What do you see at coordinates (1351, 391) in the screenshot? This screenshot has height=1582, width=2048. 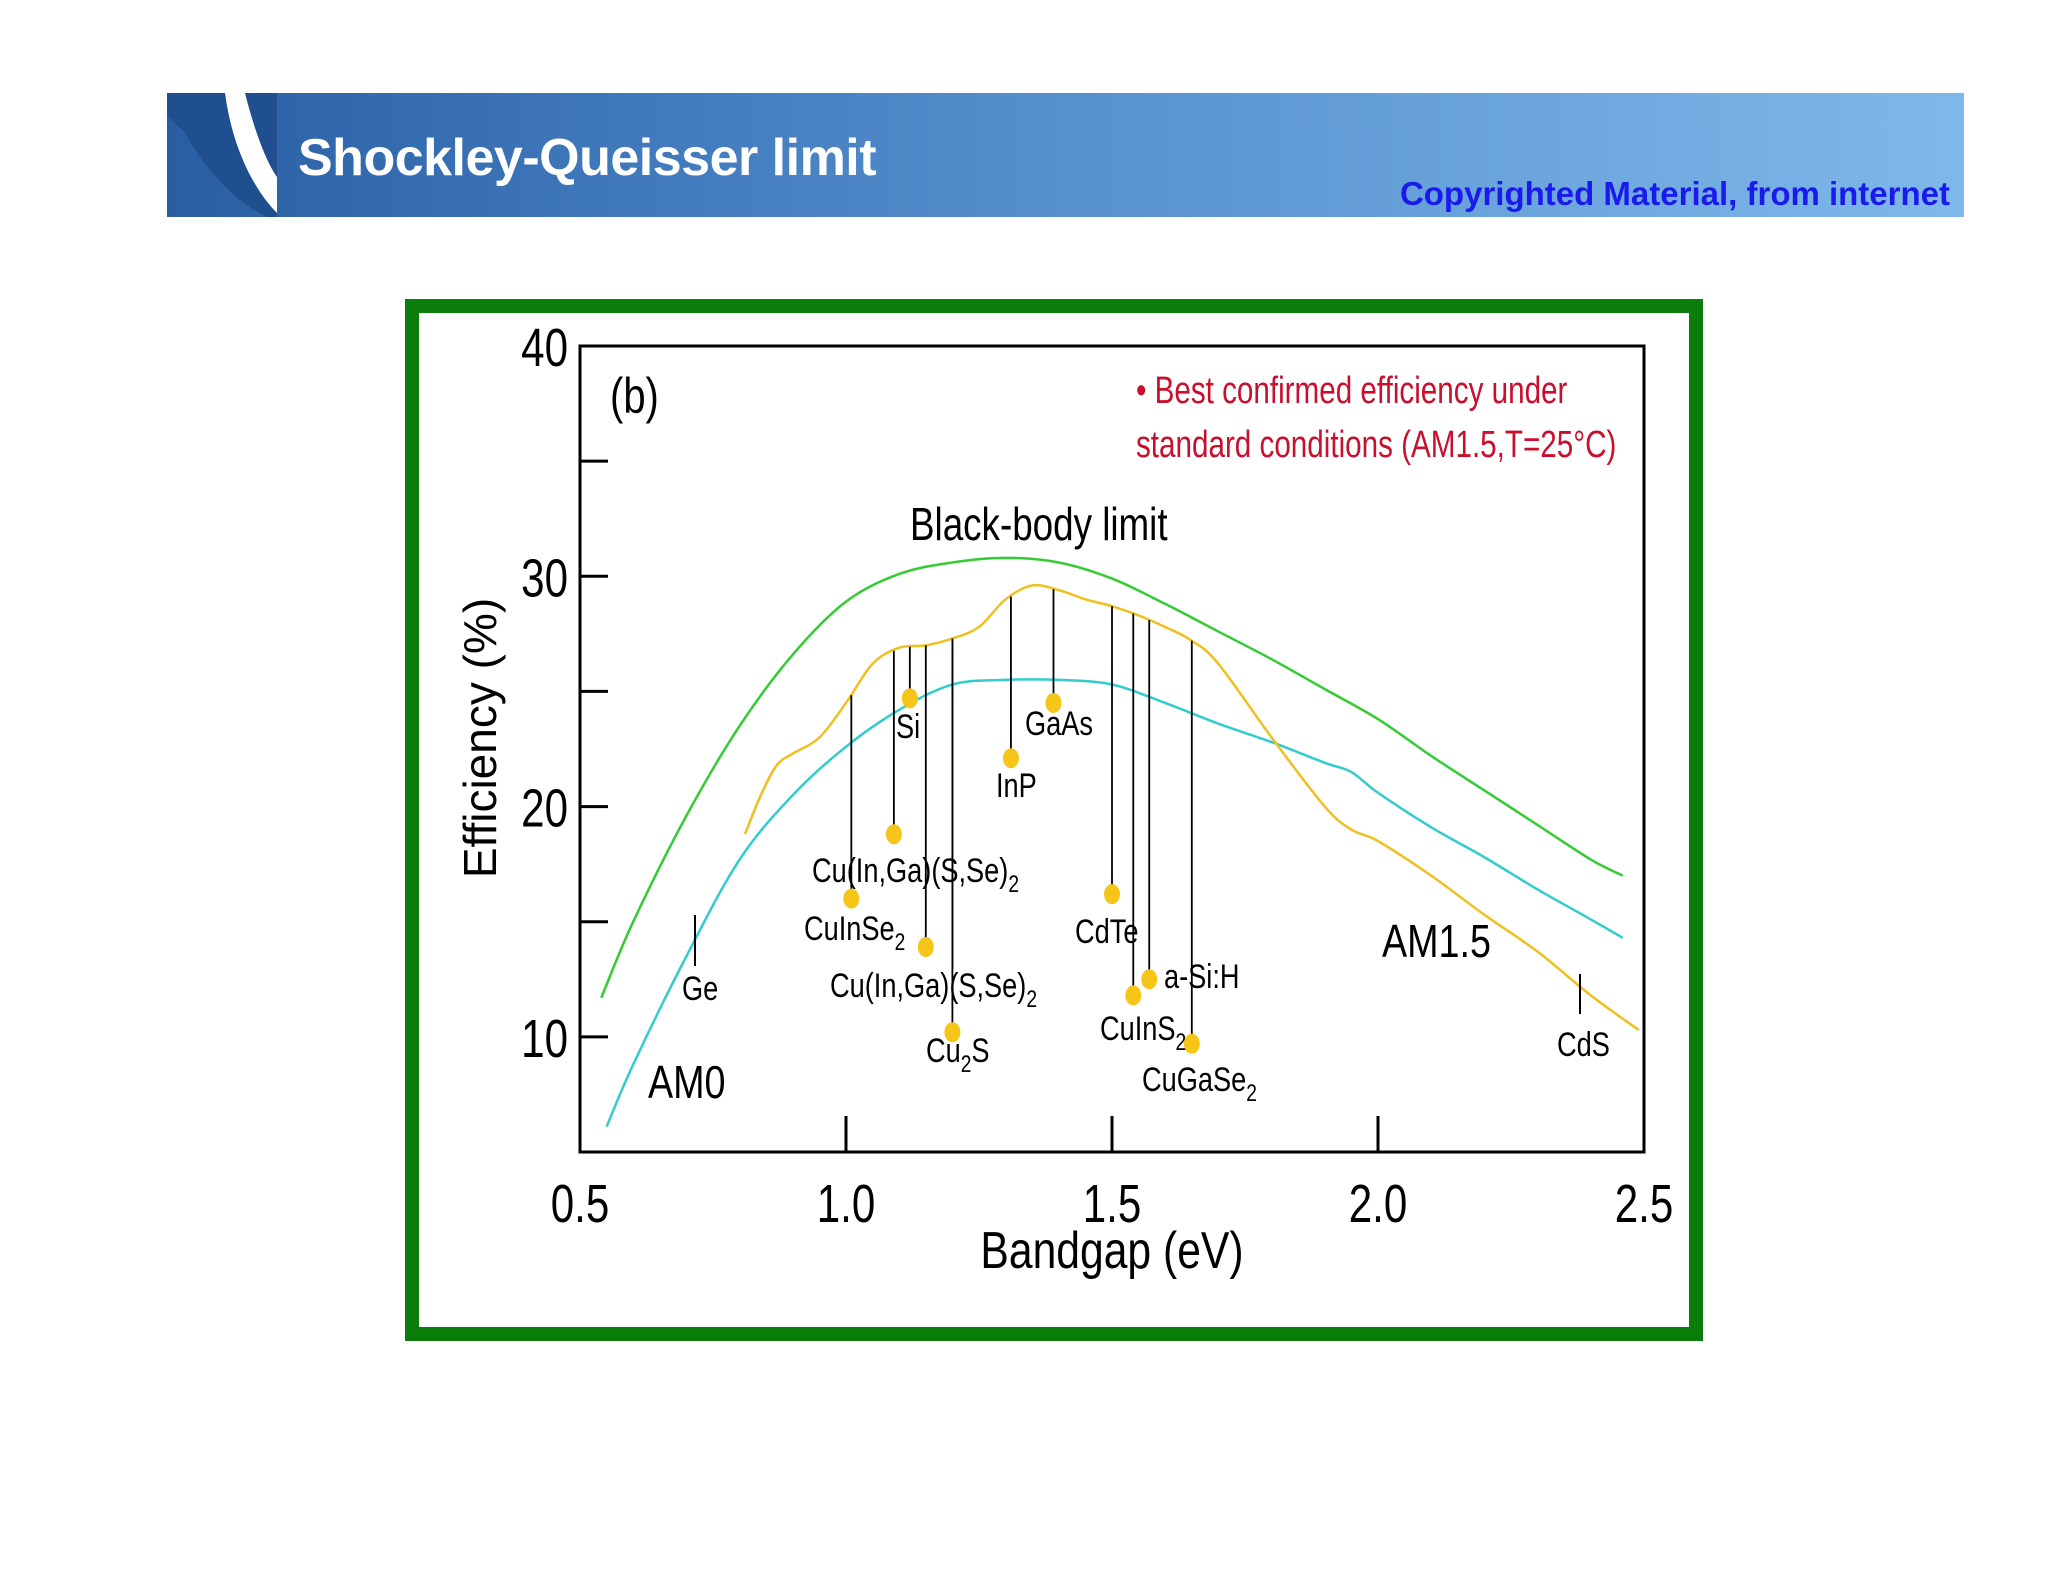 I see `legend-note-line1: • Best confirmed efficiency under` at bounding box center [1351, 391].